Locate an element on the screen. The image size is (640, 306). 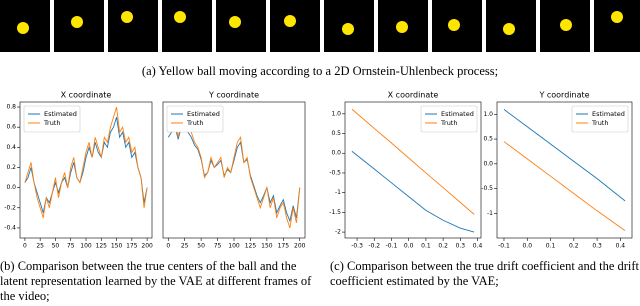
y-tick-label: 0.6 is located at coordinates (11, 127).